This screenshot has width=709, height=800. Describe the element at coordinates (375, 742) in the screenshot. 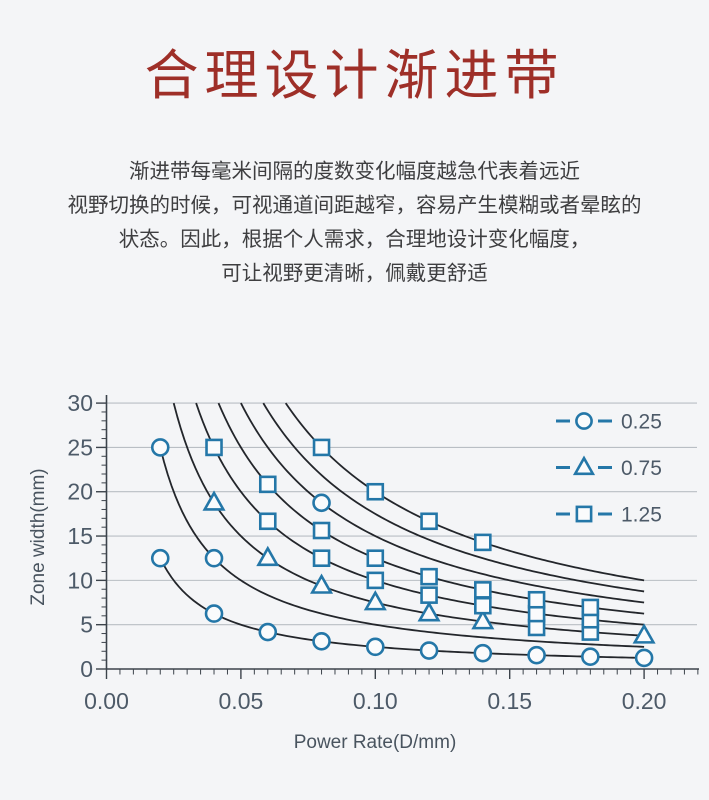

I see `x-axis-title: Power Rate(D/mm)` at that location.